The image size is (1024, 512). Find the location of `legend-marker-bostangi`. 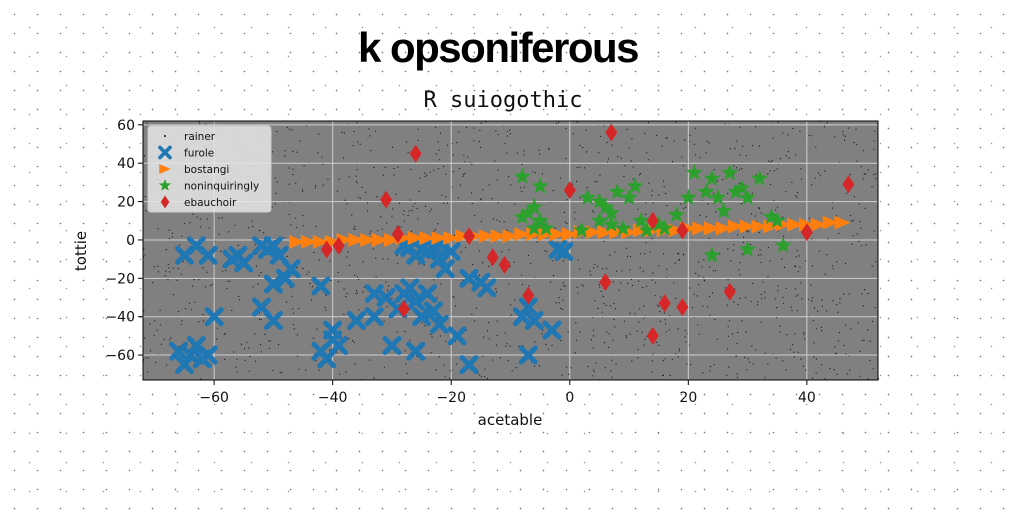

legend-marker-bostangi is located at coordinates (165, 169).